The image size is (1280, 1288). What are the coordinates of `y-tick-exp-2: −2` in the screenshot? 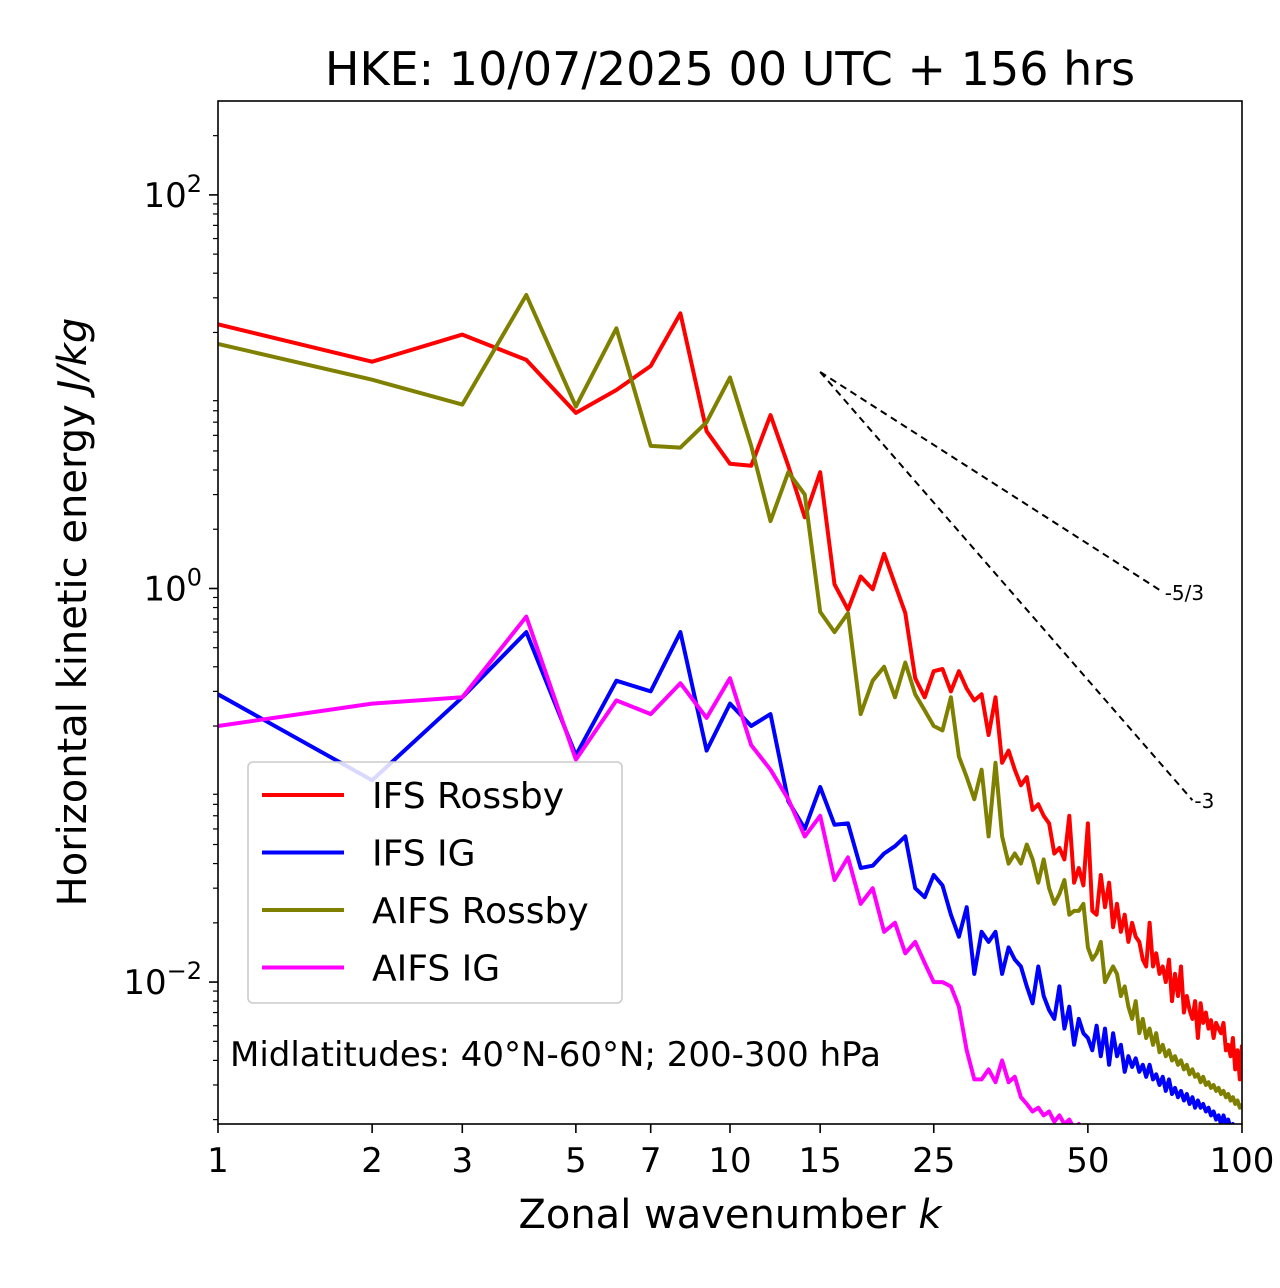 It's located at (184, 971).